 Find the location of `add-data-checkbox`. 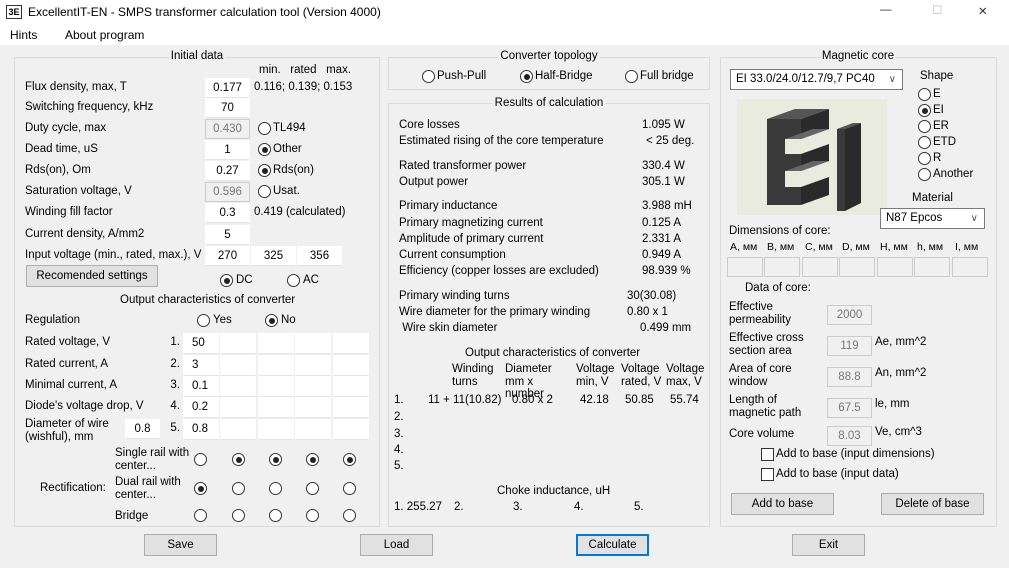

add-data-checkbox is located at coordinates (767, 474).